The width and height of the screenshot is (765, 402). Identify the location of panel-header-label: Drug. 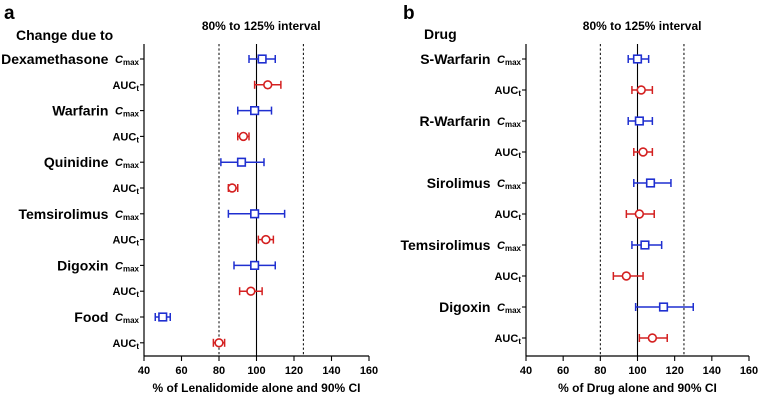
(440, 34).